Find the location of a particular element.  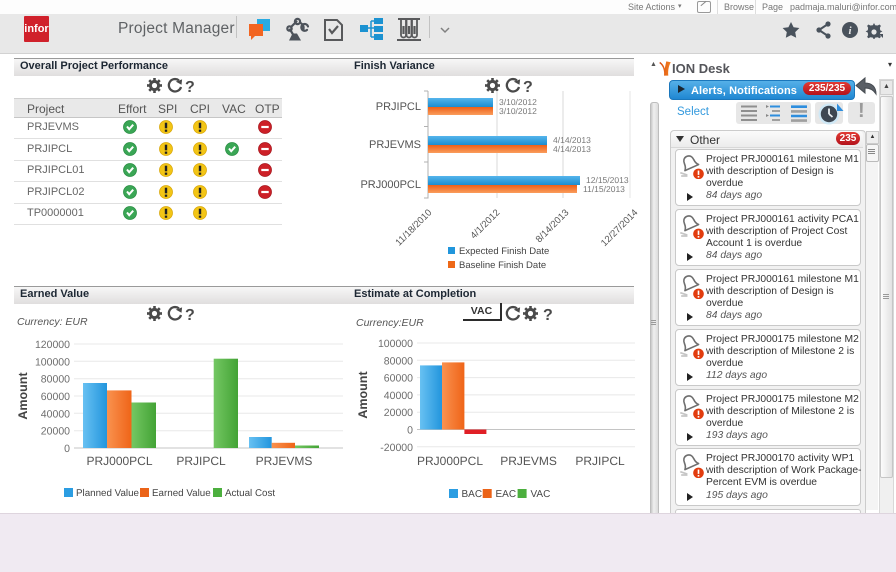

svg-text: 11/15/2013 is located at coordinates (604, 189).